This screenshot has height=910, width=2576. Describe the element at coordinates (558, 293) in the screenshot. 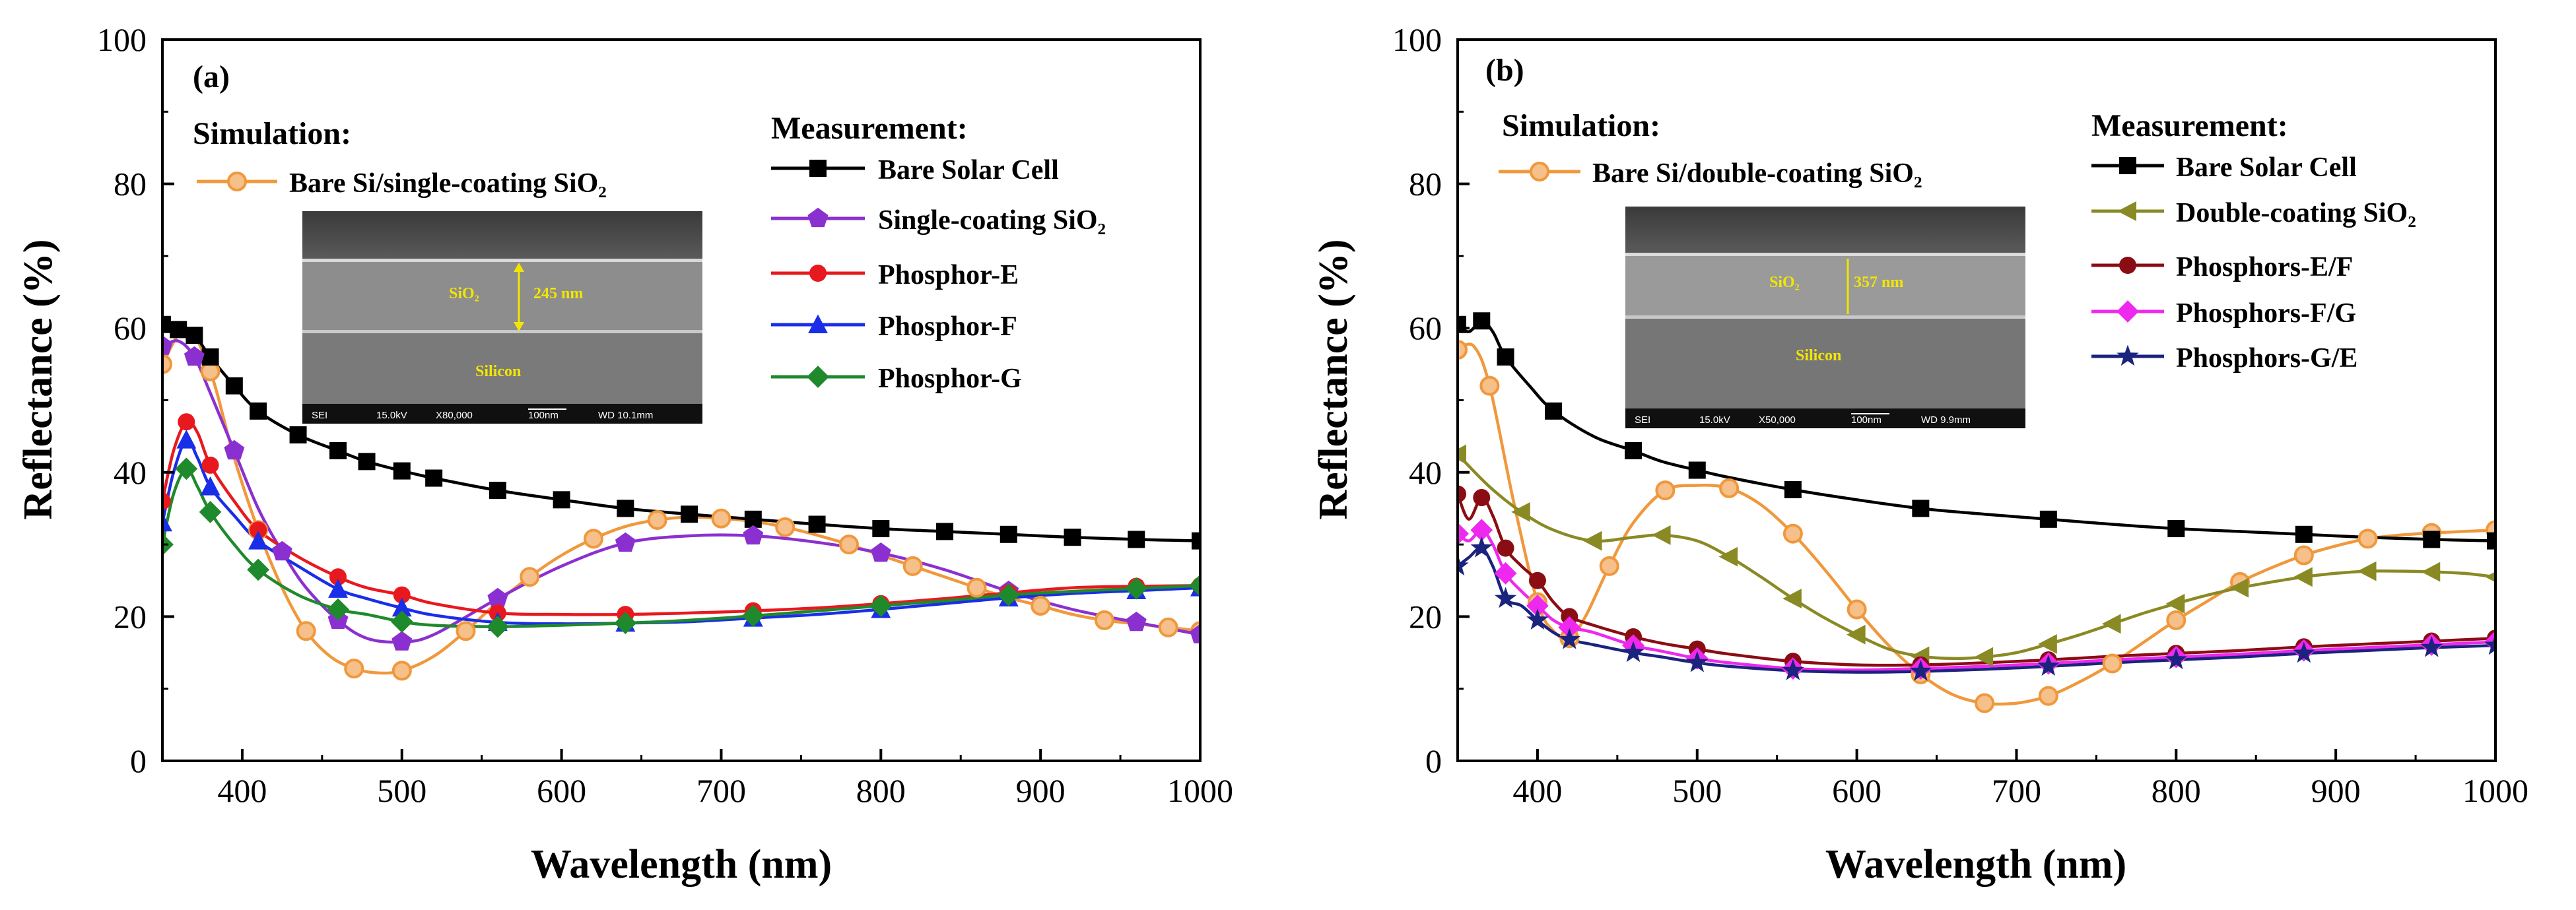

I see `inset-thickness-label: 245 nm` at that location.